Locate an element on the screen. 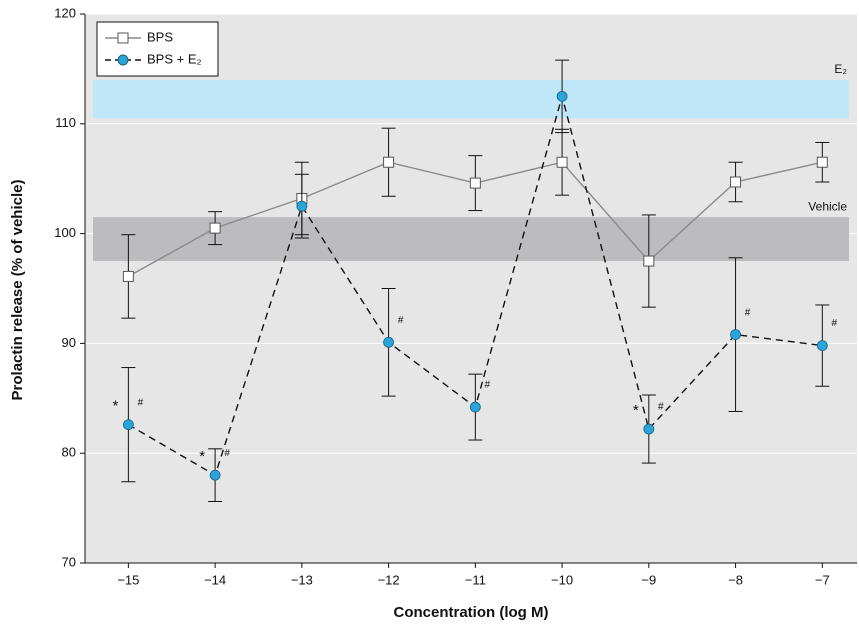 The height and width of the screenshot is (625, 859). y-tick-label: 120 is located at coordinates (65, 12).